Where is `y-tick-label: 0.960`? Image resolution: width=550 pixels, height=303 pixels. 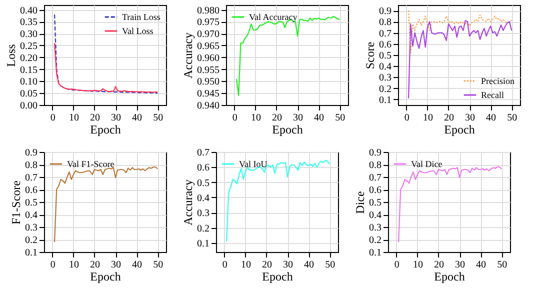
y-tick-label: 0.960 is located at coordinates (208, 58).